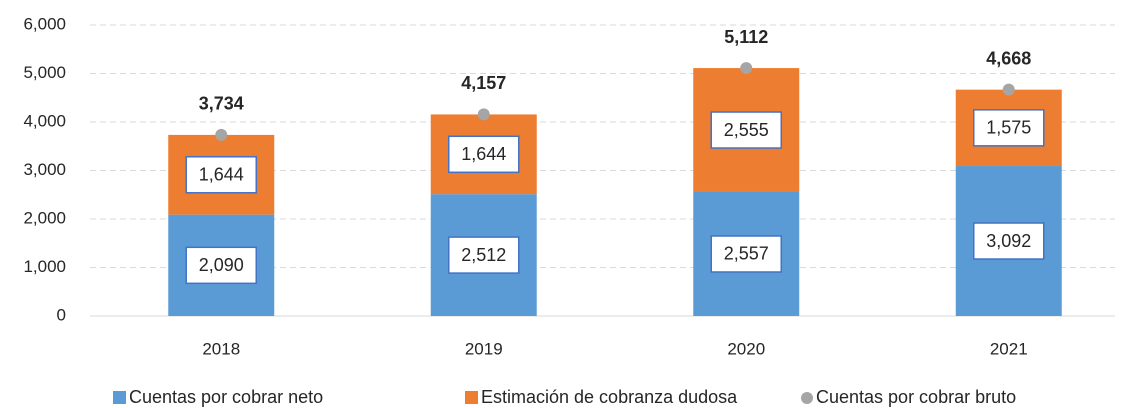 The height and width of the screenshot is (408, 1129). Describe the element at coordinates (44, 266) in the screenshot. I see `y-tick-label: 1,000` at that location.